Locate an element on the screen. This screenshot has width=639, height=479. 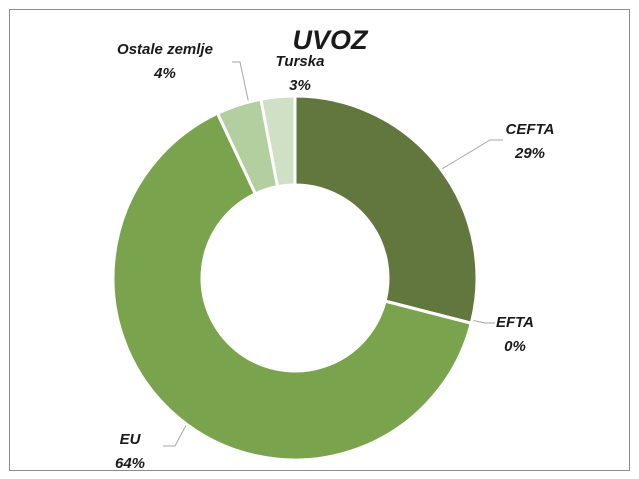
slice-label: Ostale zemlje is located at coordinates (165, 49).